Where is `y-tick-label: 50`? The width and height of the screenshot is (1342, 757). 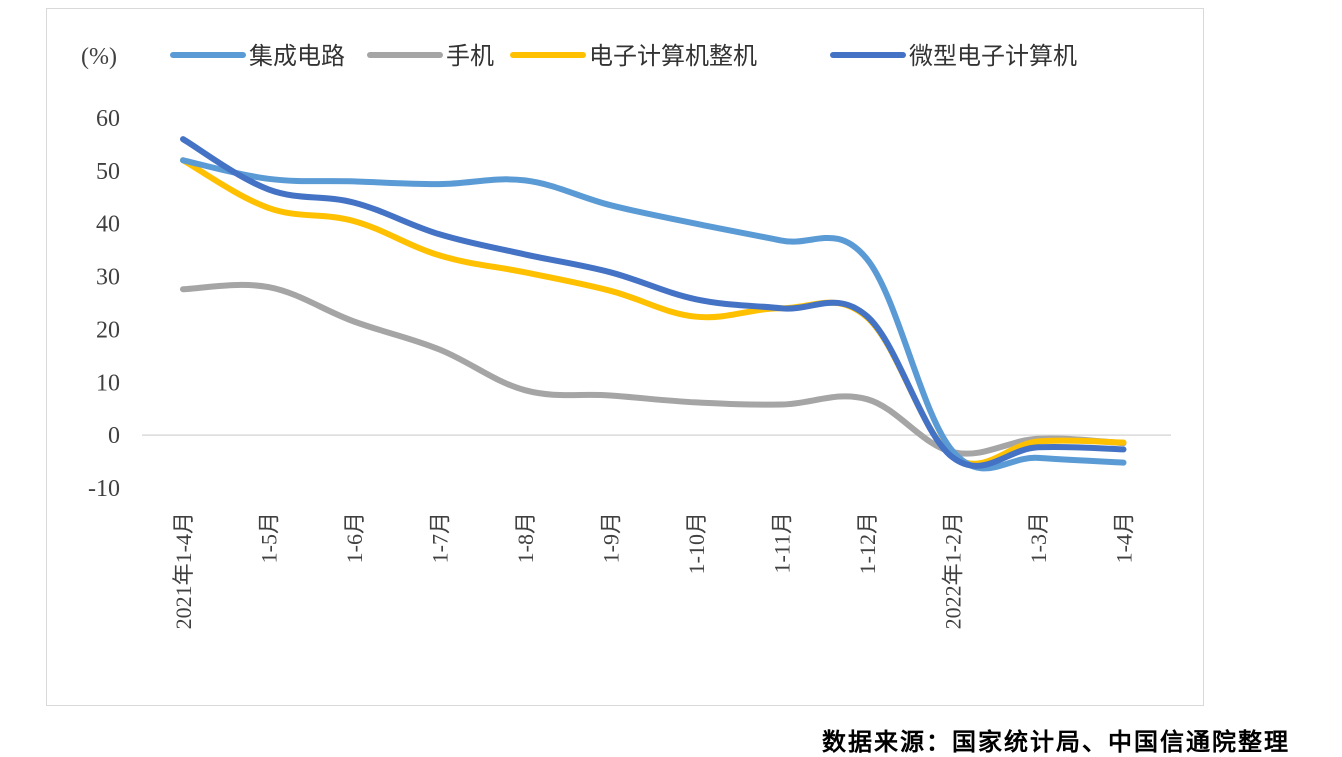
y-tick-label: 50 is located at coordinates (108, 172).